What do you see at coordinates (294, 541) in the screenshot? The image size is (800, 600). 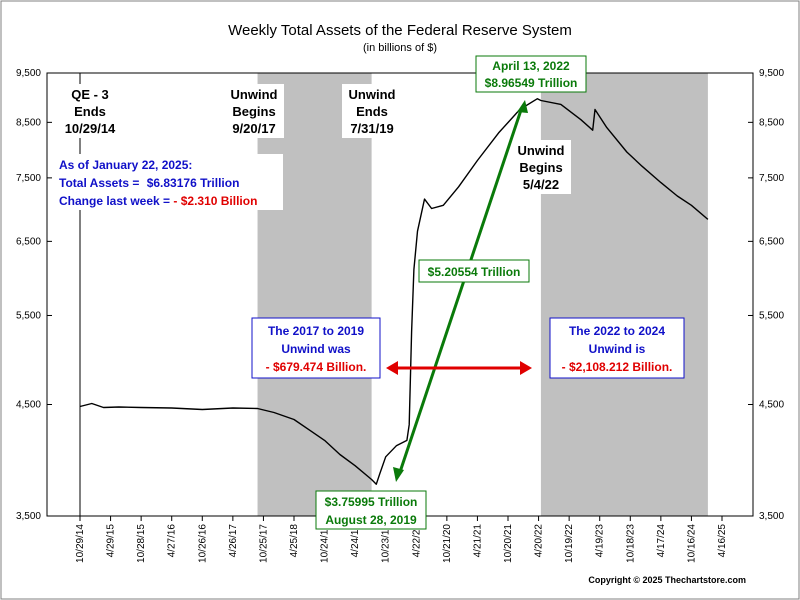 I see `x-tick-label: 4/25/18` at bounding box center [294, 541].